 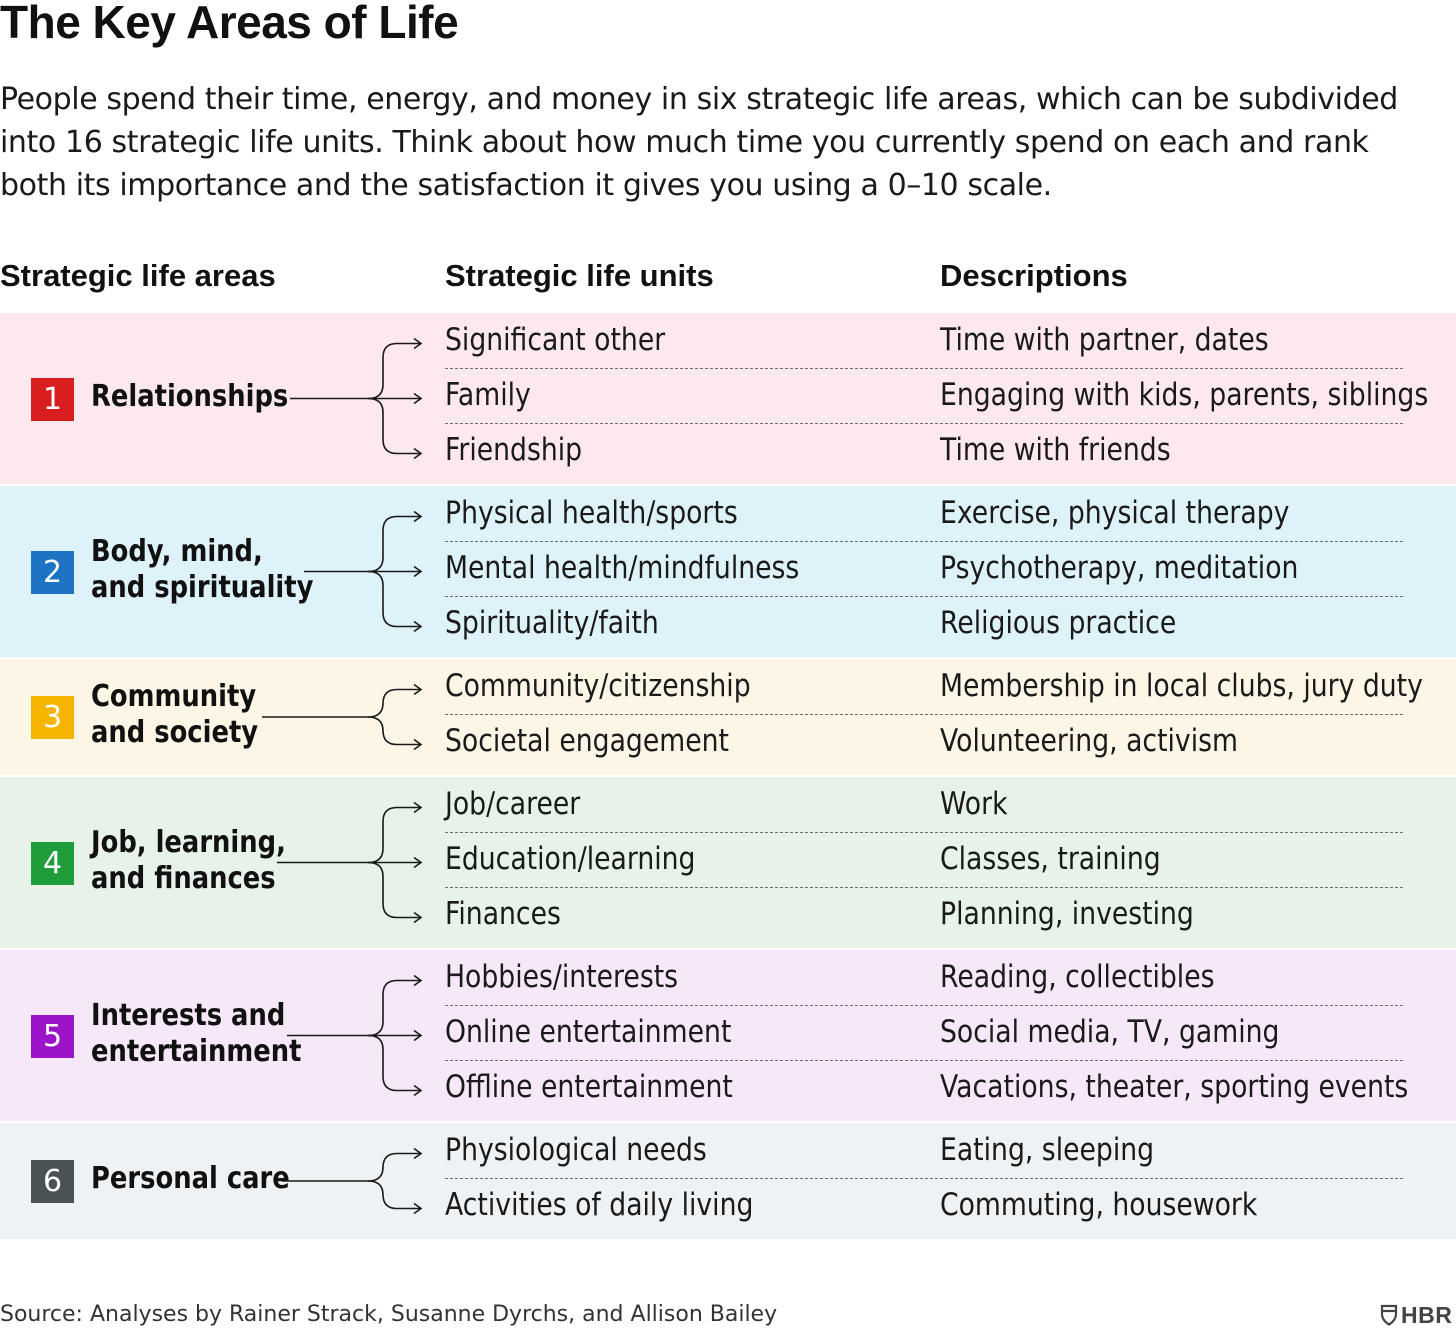 I want to click on area-label: Interests and entertainment, so click(x=196, y=1033).